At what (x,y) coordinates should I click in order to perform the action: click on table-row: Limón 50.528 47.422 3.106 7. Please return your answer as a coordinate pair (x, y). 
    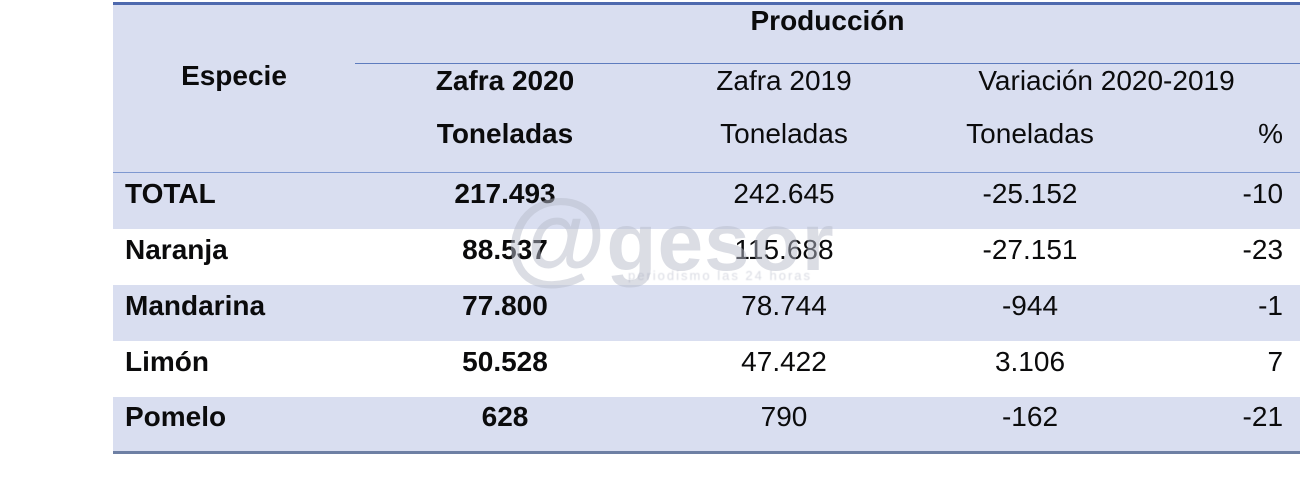
    Looking at the image, I should click on (706, 368).